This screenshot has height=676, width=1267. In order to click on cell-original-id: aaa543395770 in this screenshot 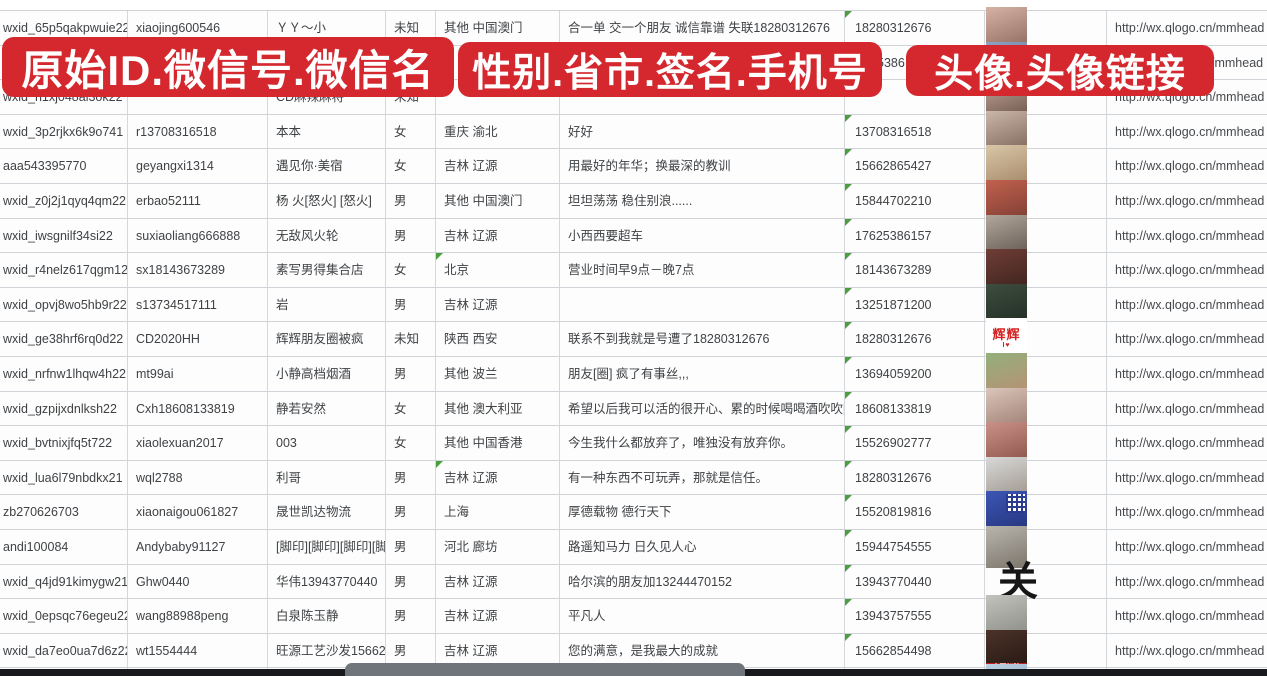, I will do `click(64, 166)`.